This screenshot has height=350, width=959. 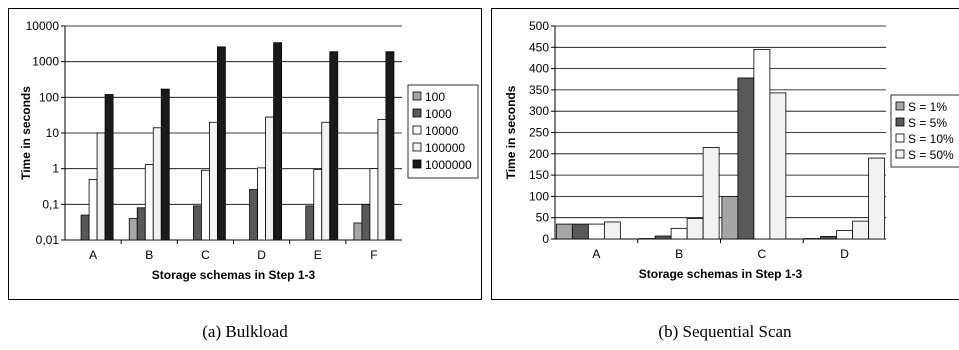 What do you see at coordinates (545, 239) in the screenshot?
I see `y-tick-label: 0` at bounding box center [545, 239].